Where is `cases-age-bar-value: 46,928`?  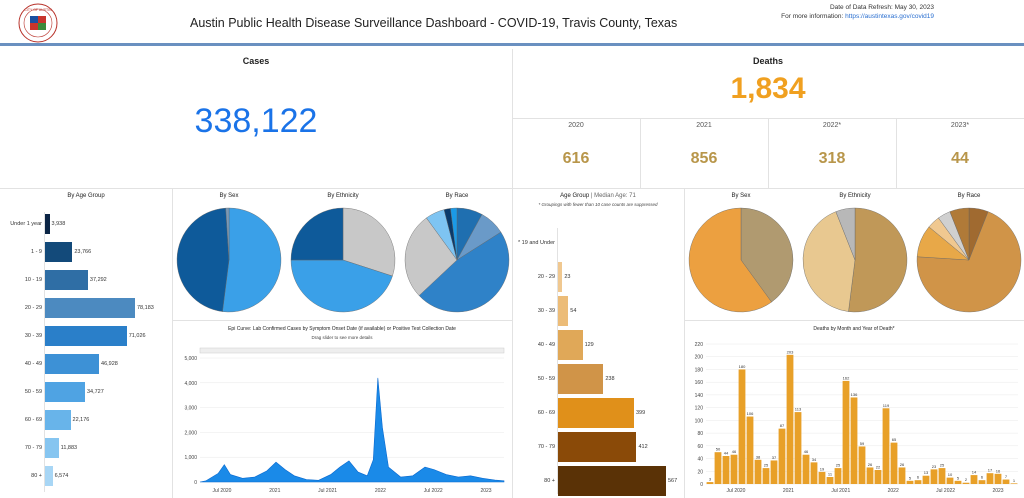 cases-age-bar-value: 46,928 is located at coordinates (109, 364).